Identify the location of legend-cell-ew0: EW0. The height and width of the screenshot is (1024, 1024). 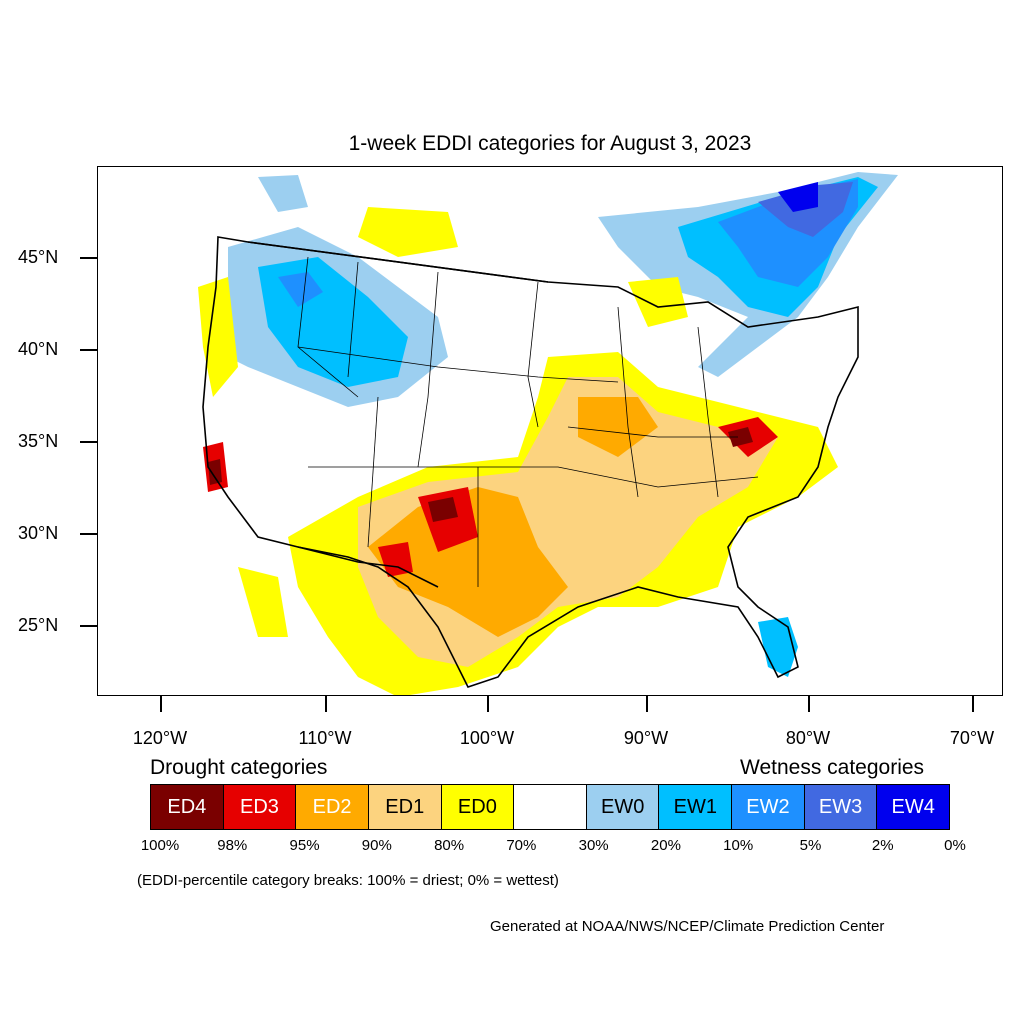
(623, 807).